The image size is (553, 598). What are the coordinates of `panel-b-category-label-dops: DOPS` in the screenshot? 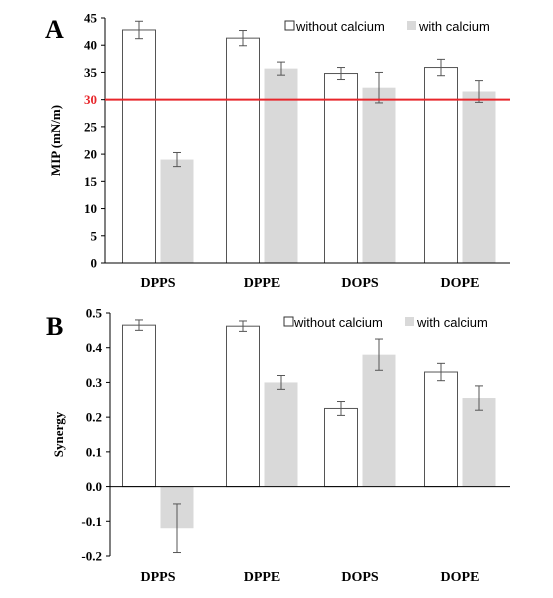 It's located at (360, 577).